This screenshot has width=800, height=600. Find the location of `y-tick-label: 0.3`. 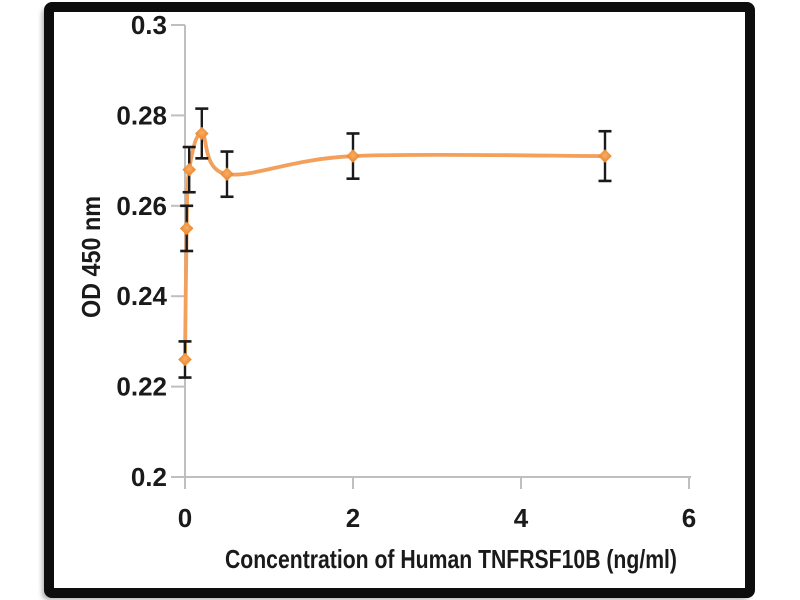

y-tick-label: 0.3 is located at coordinates (149, 25).